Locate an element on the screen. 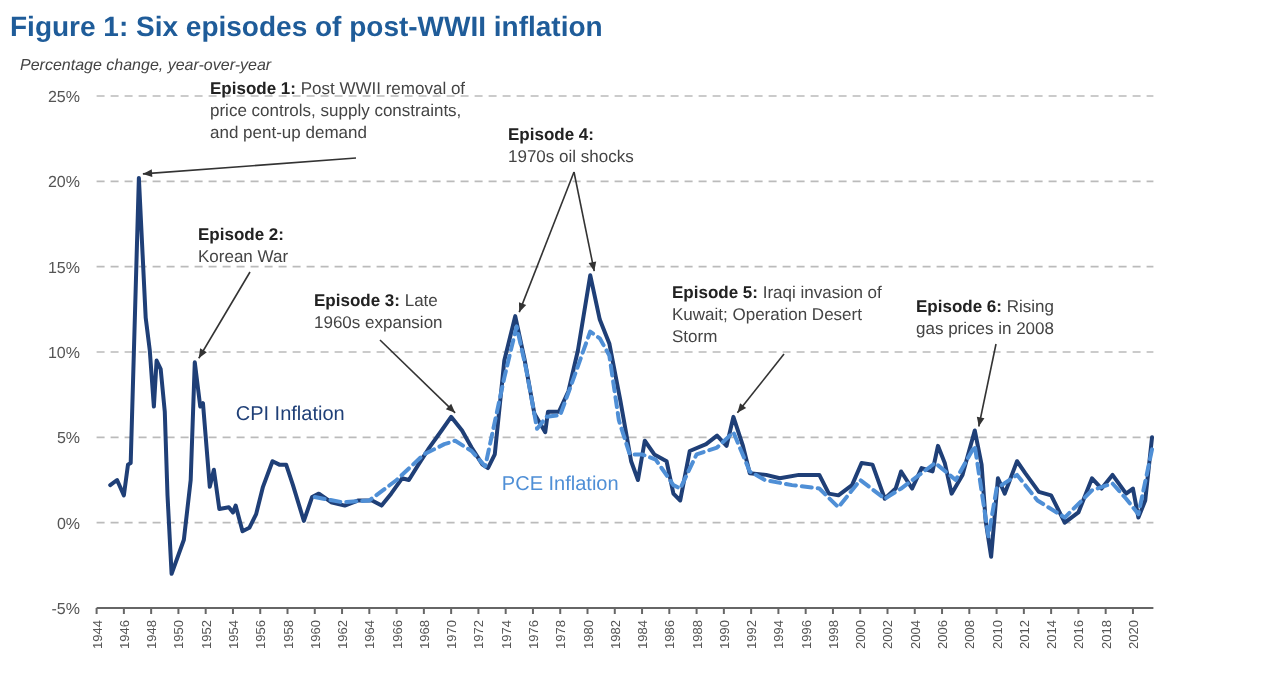  annotation: Episode 1: Post WWII removal of price controls, supply constraints, and pent-up demand is located at coordinates (338, 110).